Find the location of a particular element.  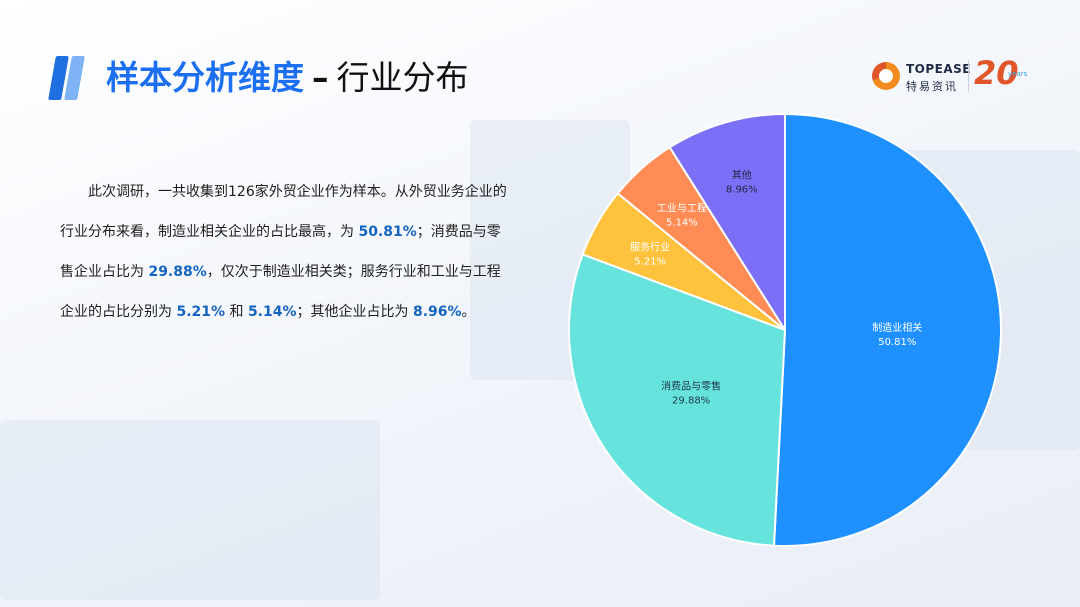

anniversary-suffix: years is located at coordinates (1018, 74).